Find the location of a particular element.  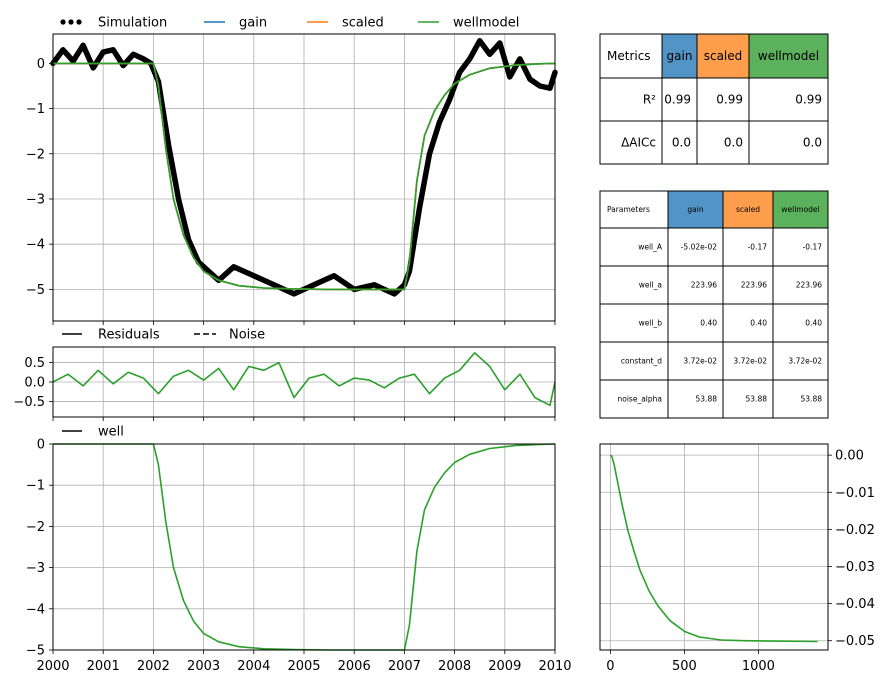

y-tick-label: −0.04 is located at coordinates (855, 604).